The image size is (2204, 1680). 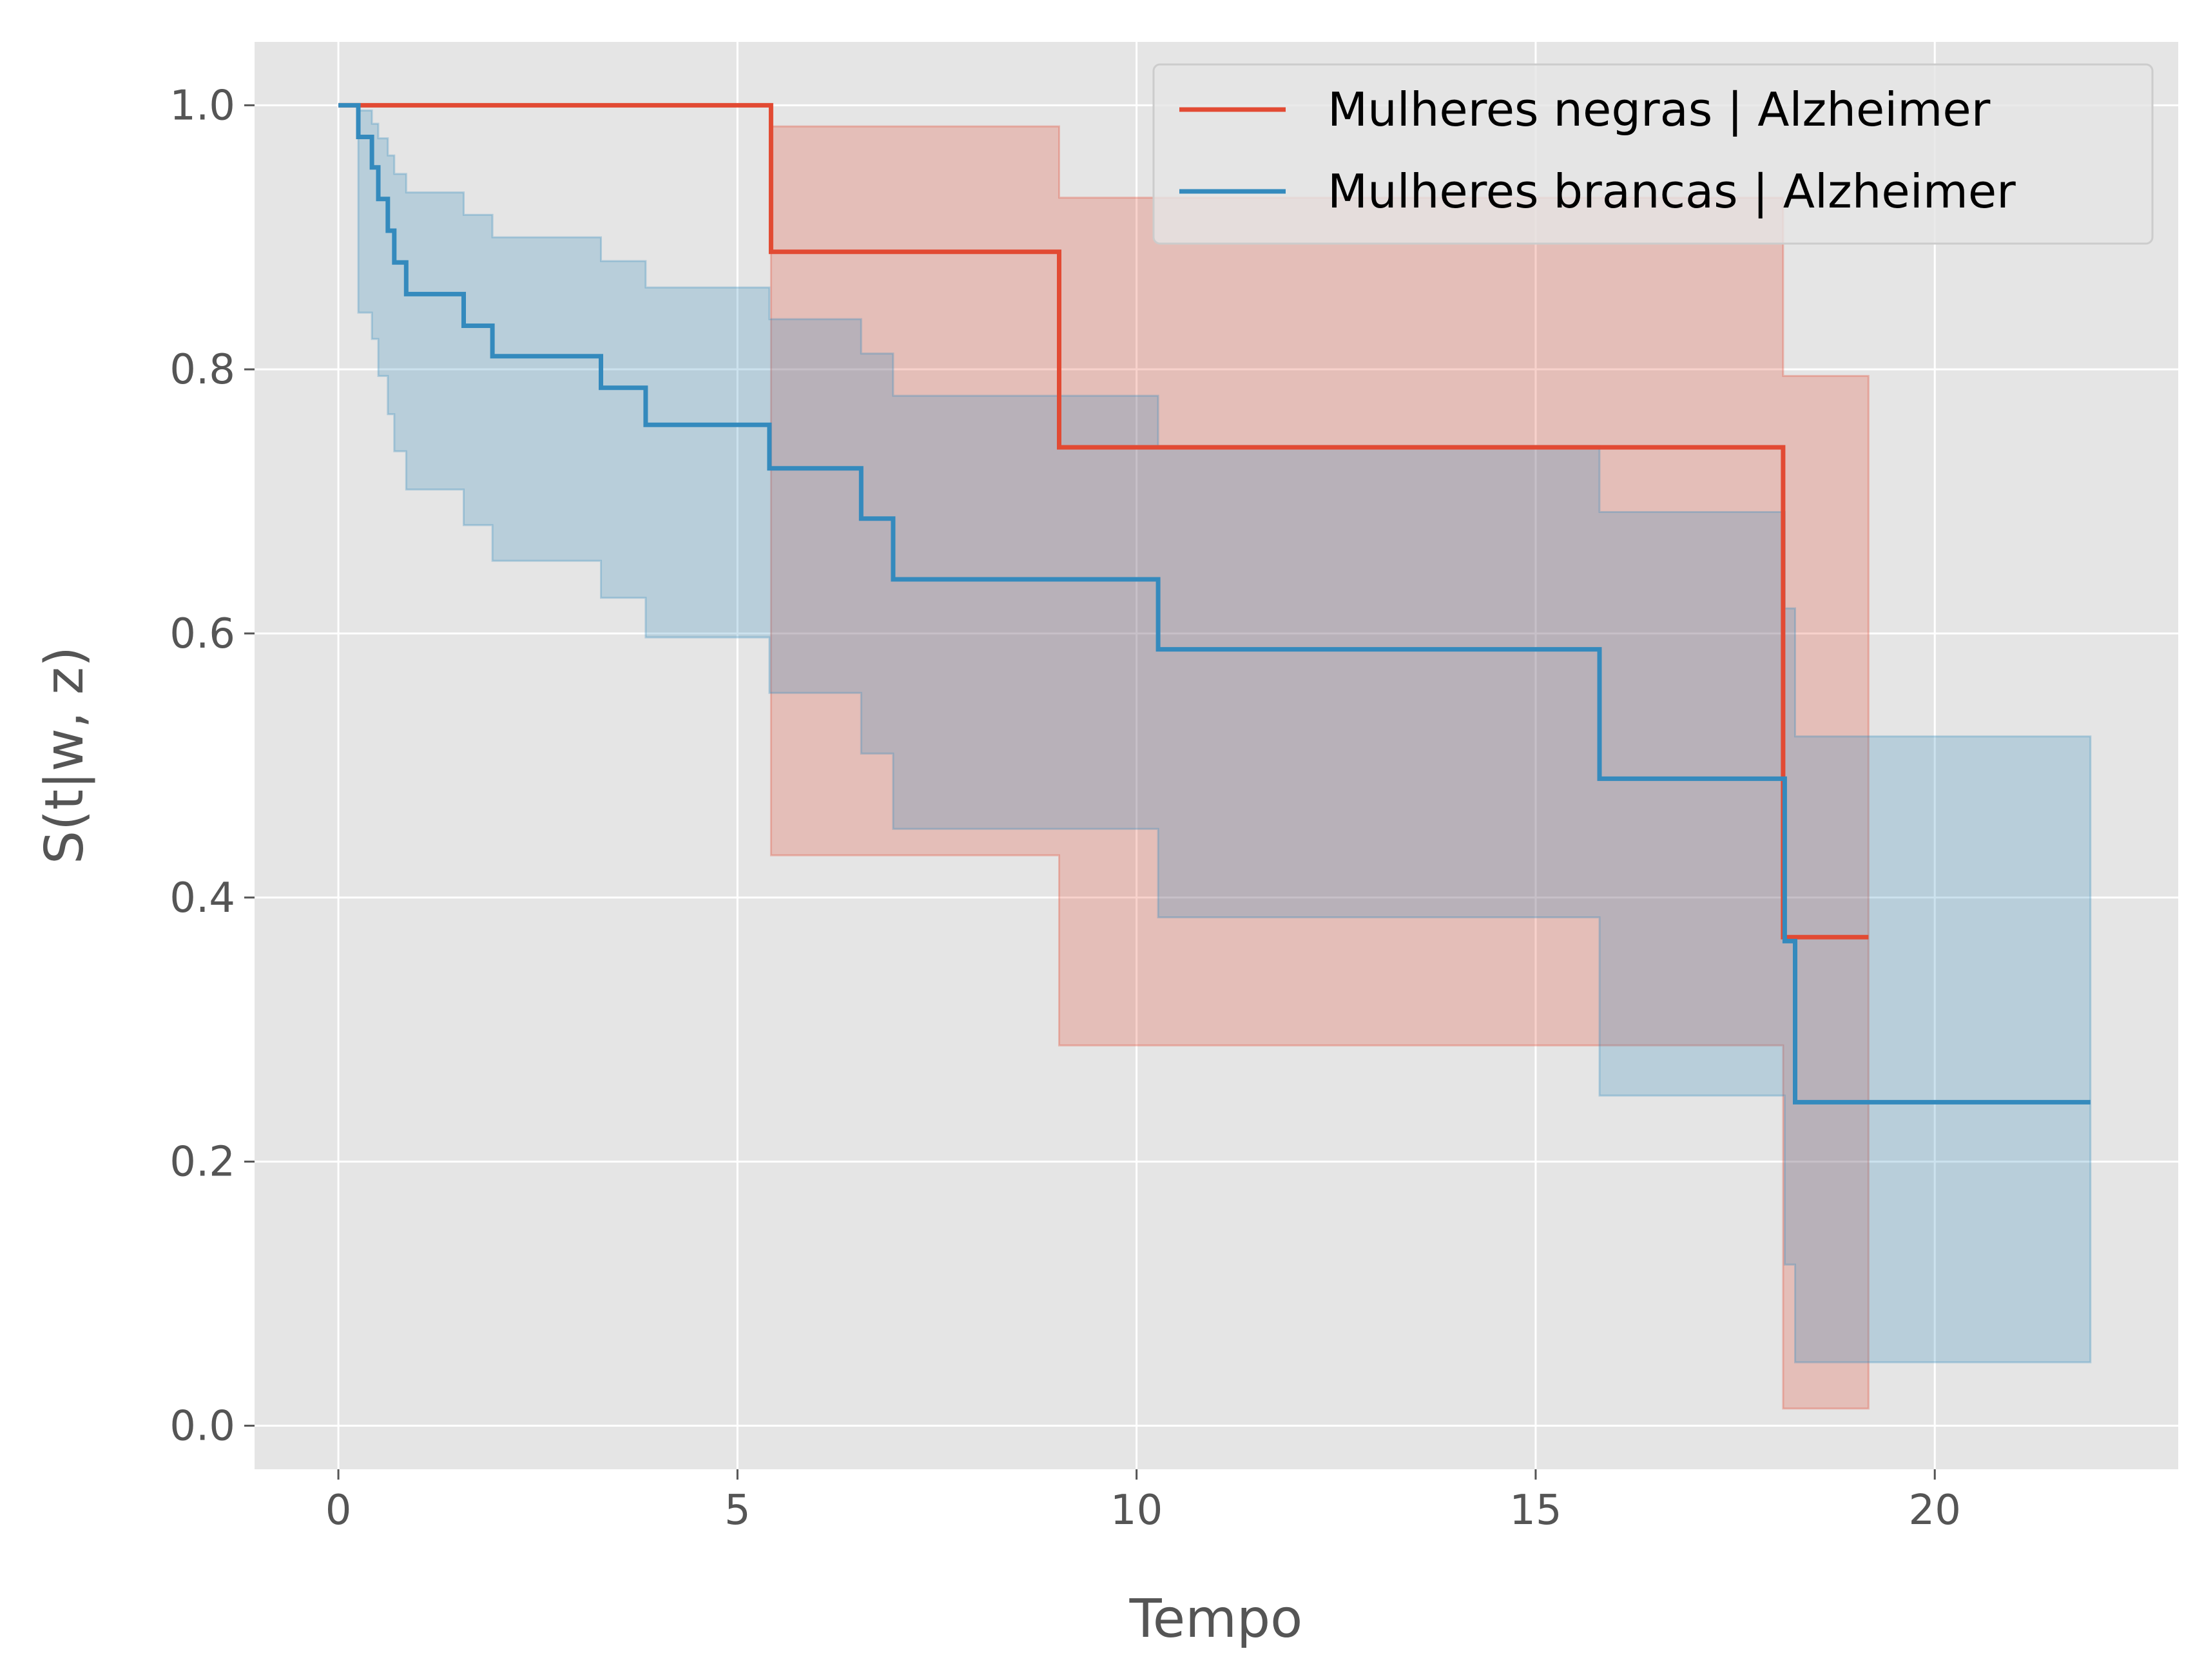 I want to click on x-tick-label: 15, so click(x=1535, y=1510).